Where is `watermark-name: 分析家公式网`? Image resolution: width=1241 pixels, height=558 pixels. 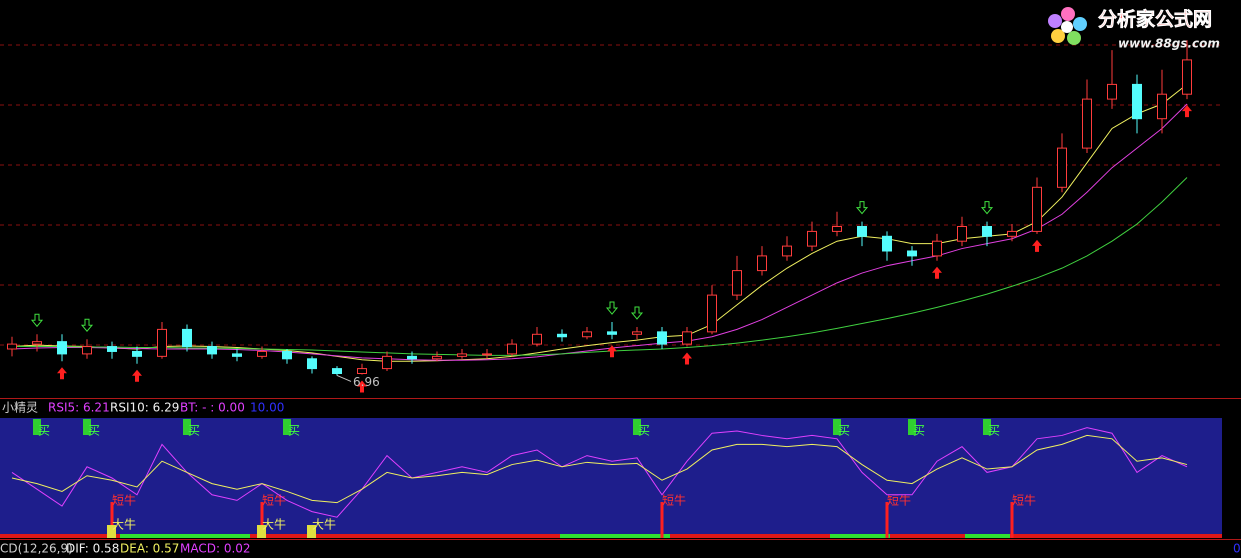
watermark-name: 分析家公式网 is located at coordinates (1155, 19).